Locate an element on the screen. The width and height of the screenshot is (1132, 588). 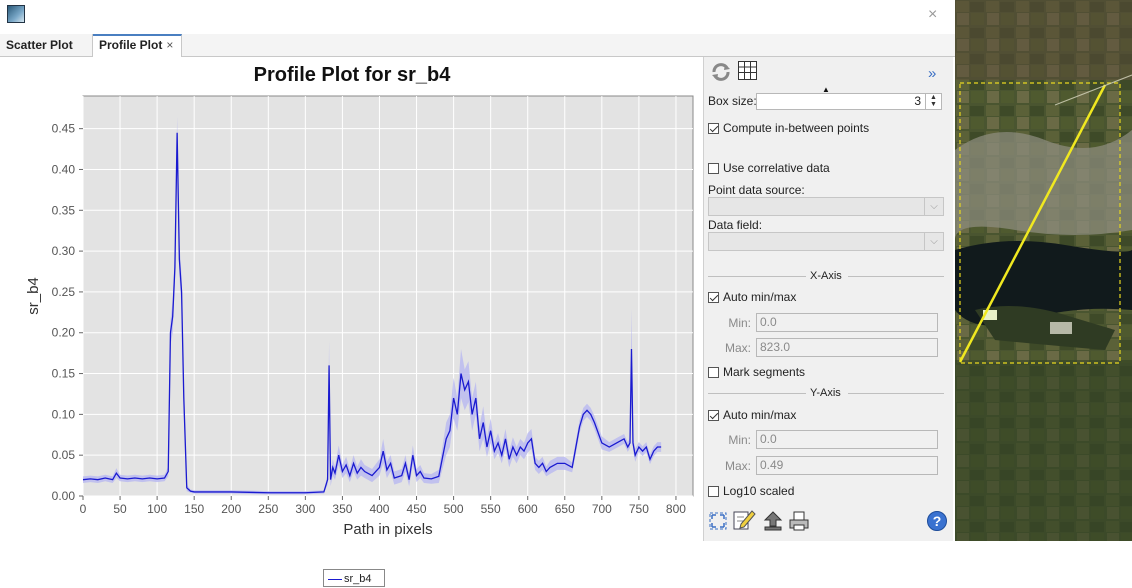
refresh-icon is located at coordinates (721, 72).